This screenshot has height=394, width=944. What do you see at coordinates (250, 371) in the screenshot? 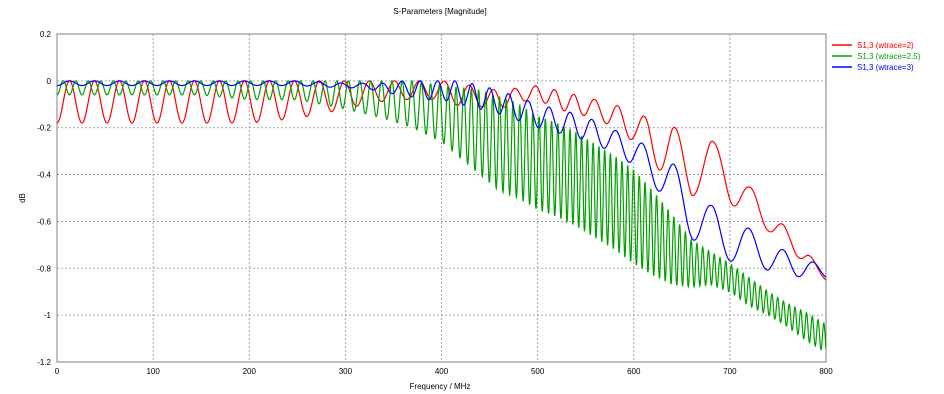
I see `x-tick-label: 200` at bounding box center [250, 371].